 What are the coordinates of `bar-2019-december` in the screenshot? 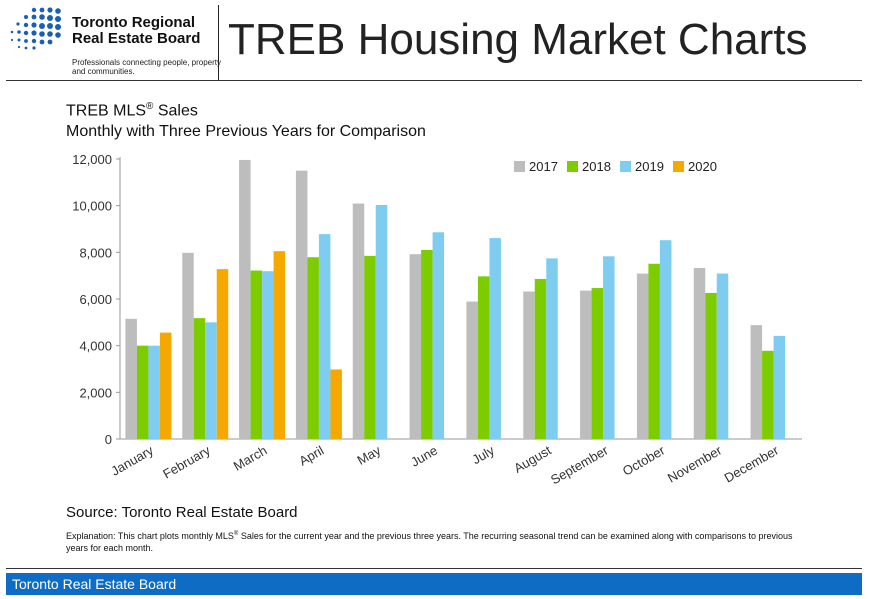 It's located at (779, 387).